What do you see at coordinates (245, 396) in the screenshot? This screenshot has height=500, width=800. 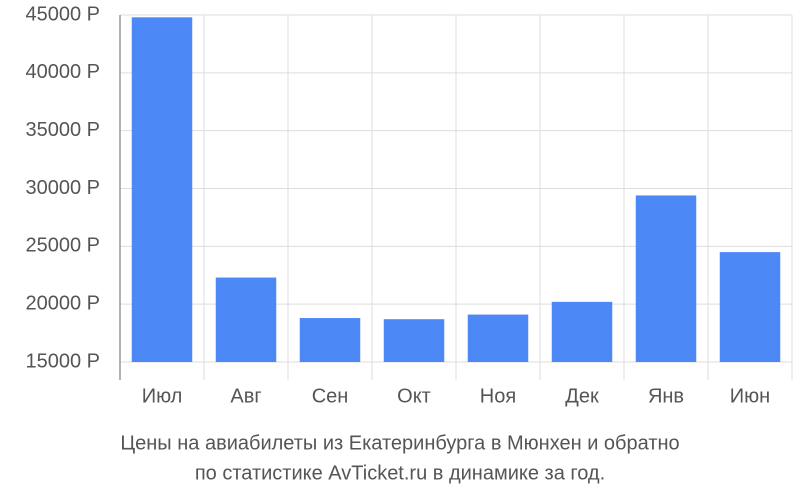 I see `x-tick-label: Авг` at bounding box center [245, 396].